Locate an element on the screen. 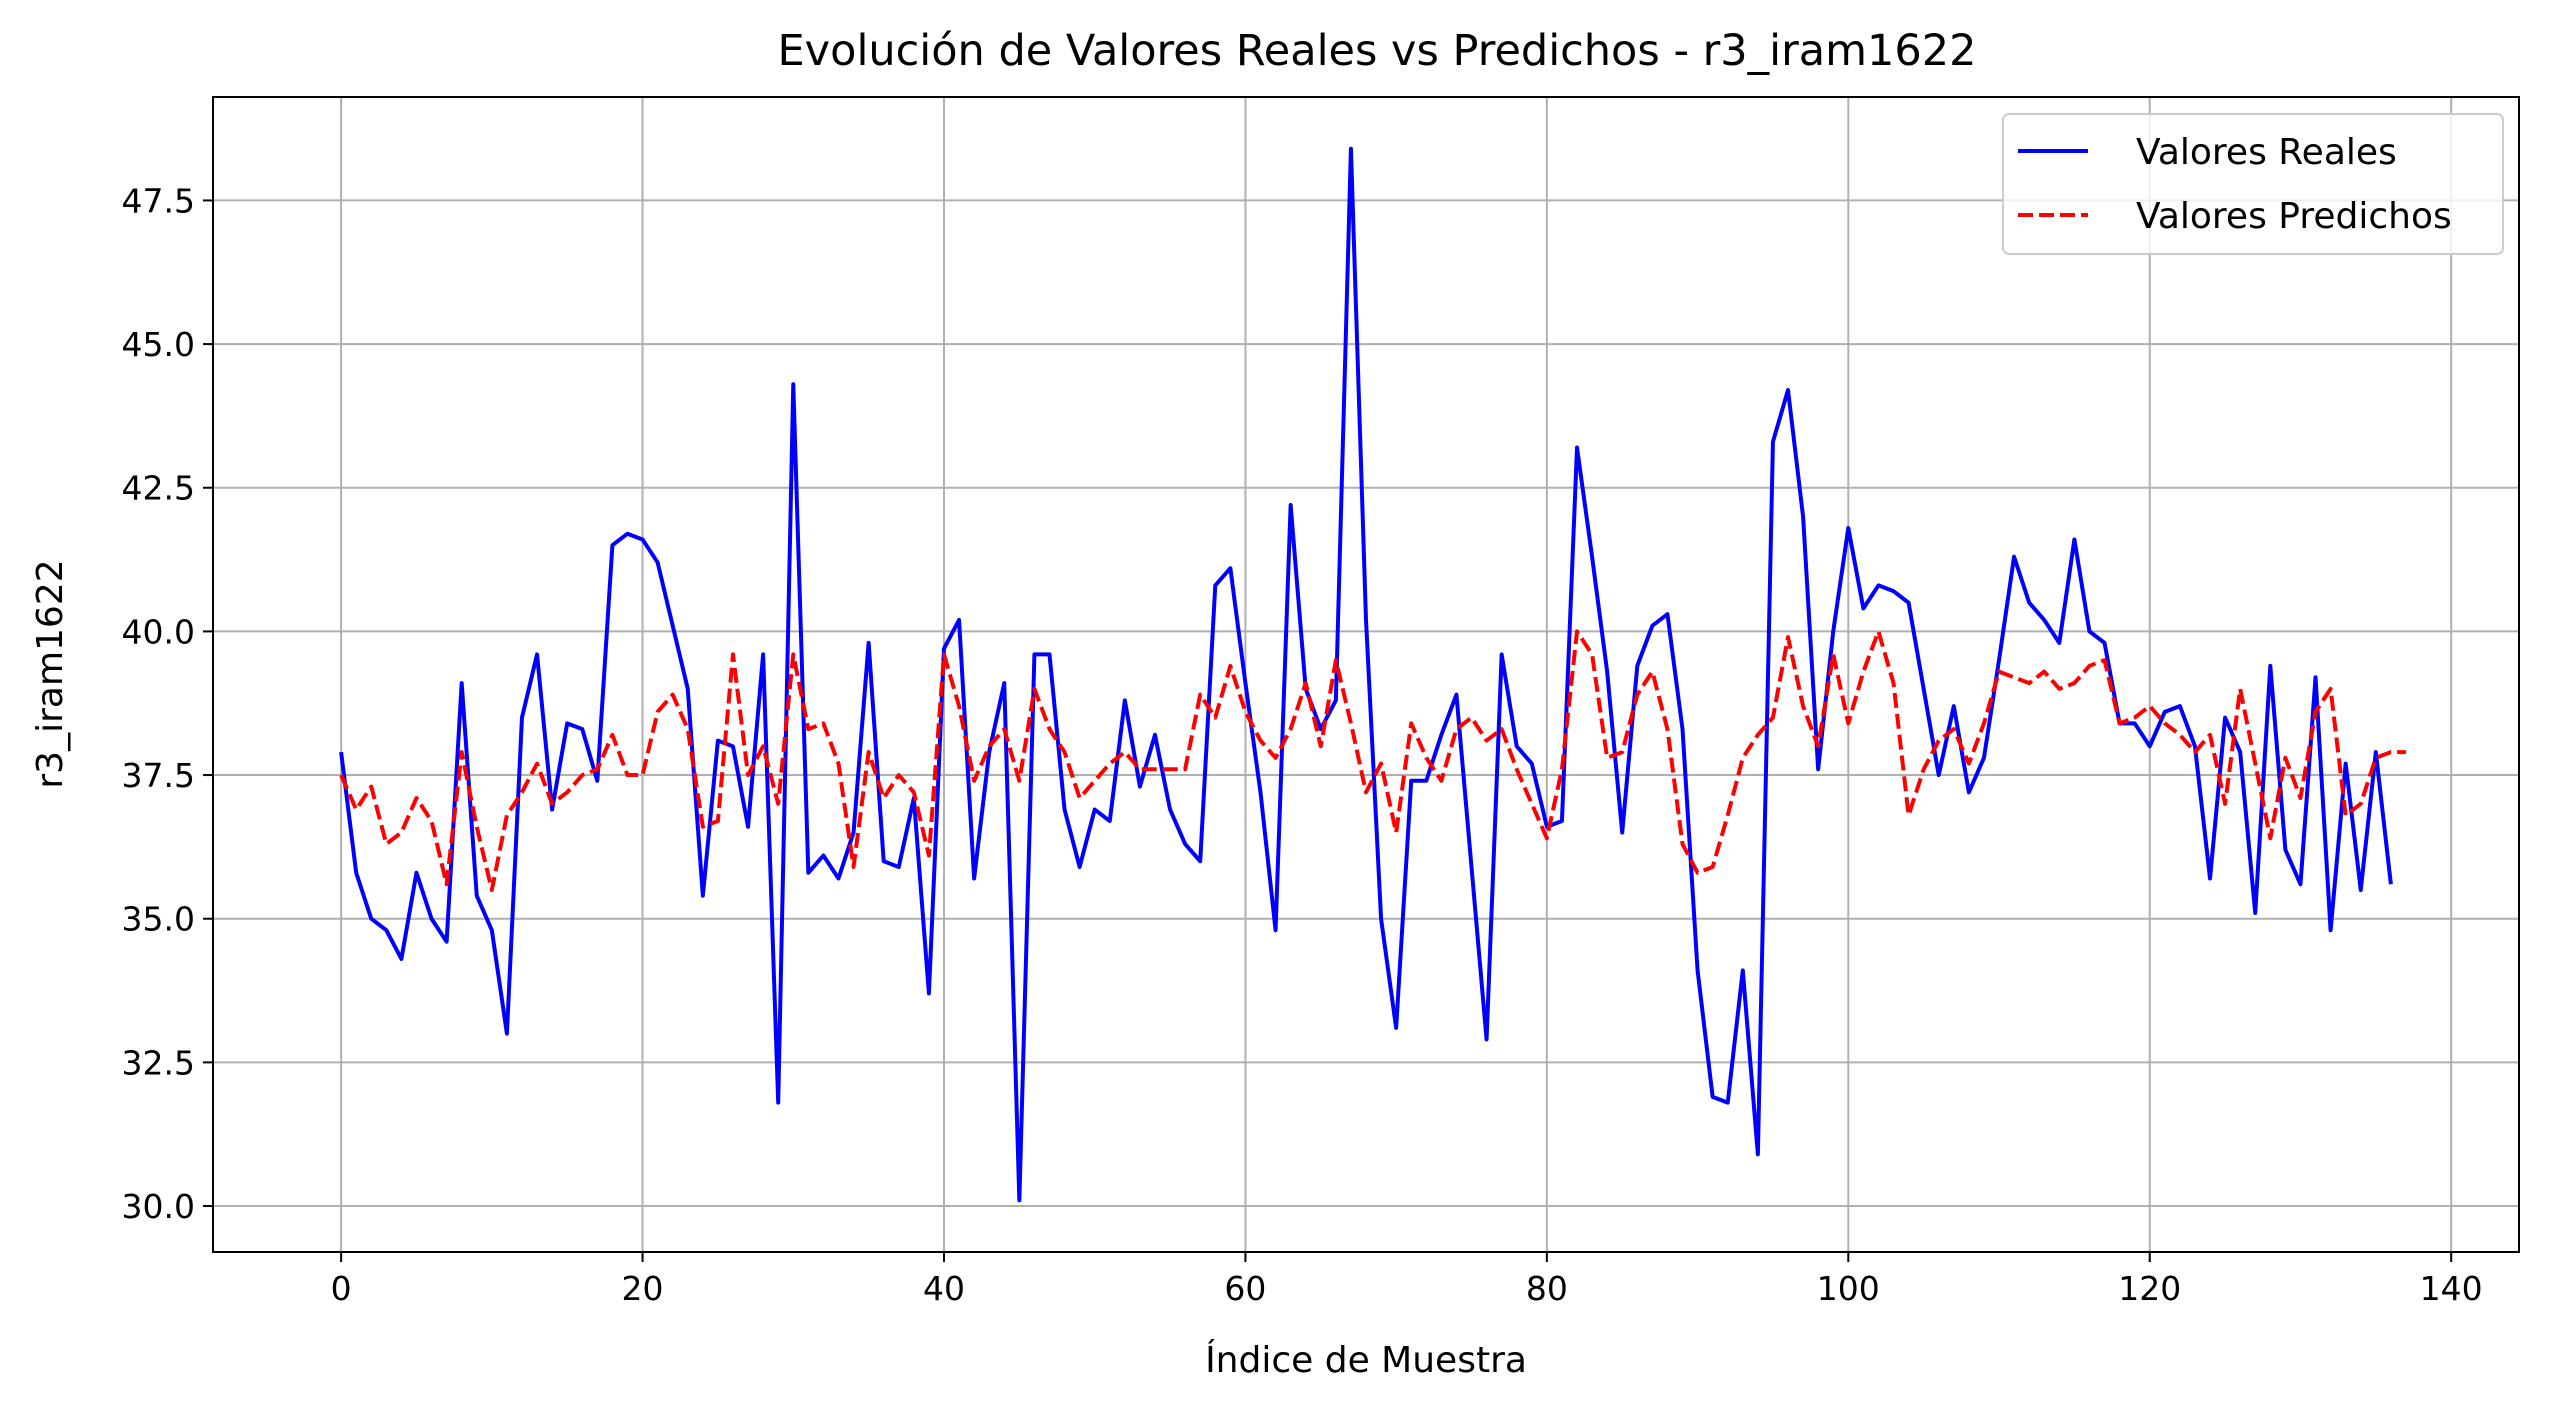 The width and height of the screenshot is (2566, 1409). x-tick-label: 0 is located at coordinates (341, 1288).